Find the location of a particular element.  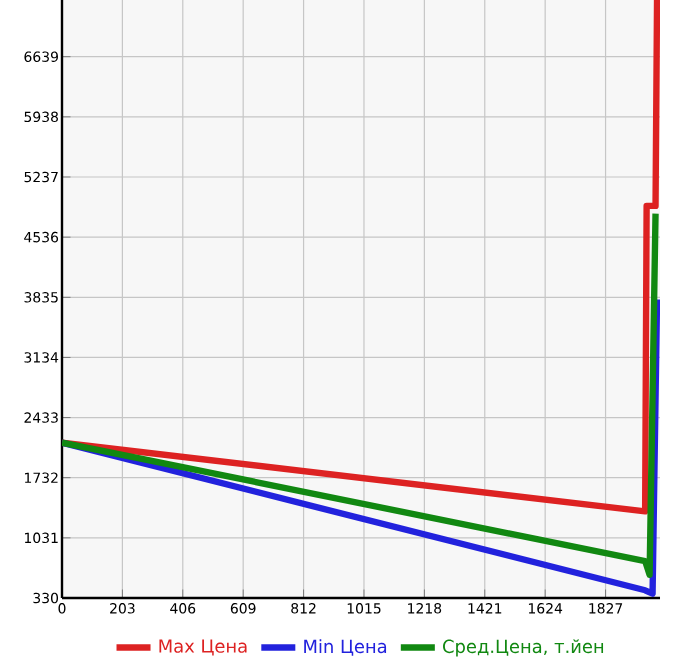

legend-label: Min Цена is located at coordinates (345, 647).